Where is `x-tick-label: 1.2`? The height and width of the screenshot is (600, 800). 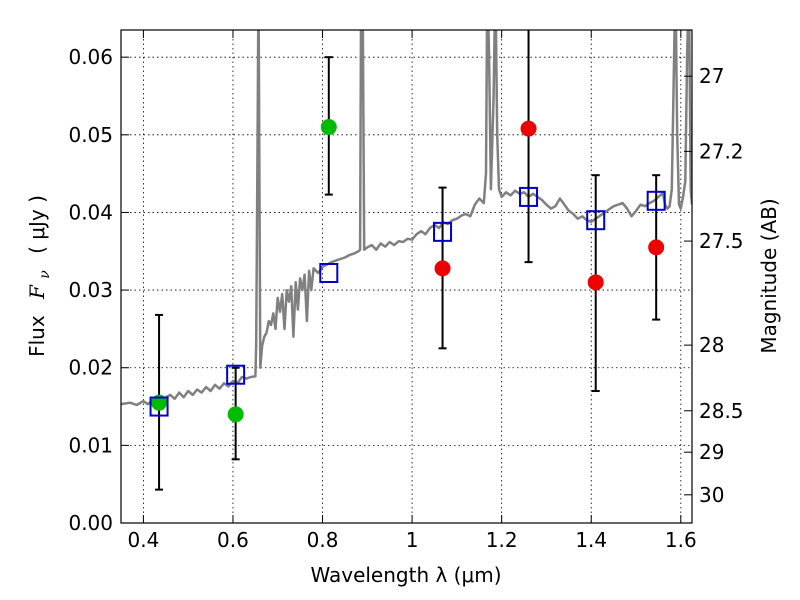 x-tick-label: 1.2 is located at coordinates (502, 540).